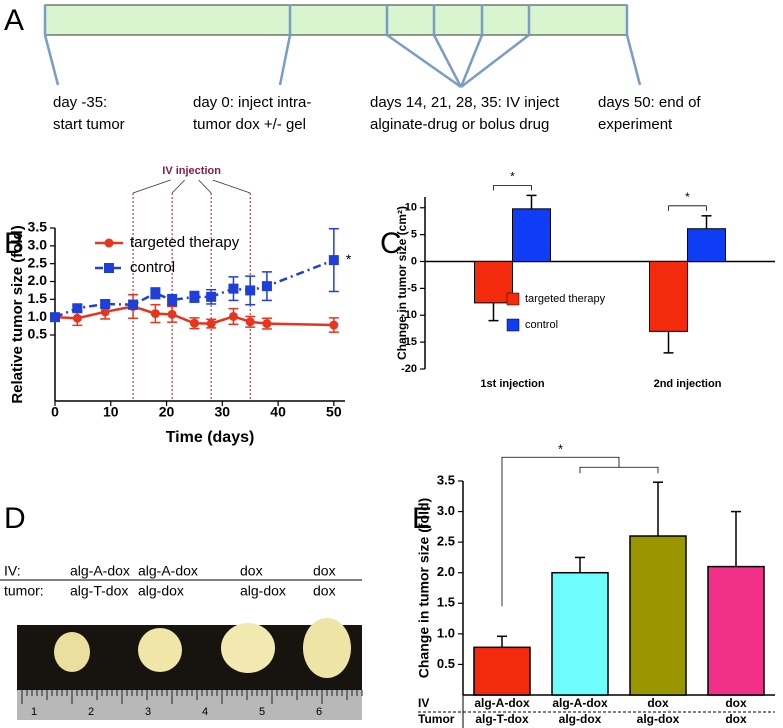  Describe the element at coordinates (459, 124) in the screenshot. I see `timeline-text: alginate-drug or bolus drug` at that location.